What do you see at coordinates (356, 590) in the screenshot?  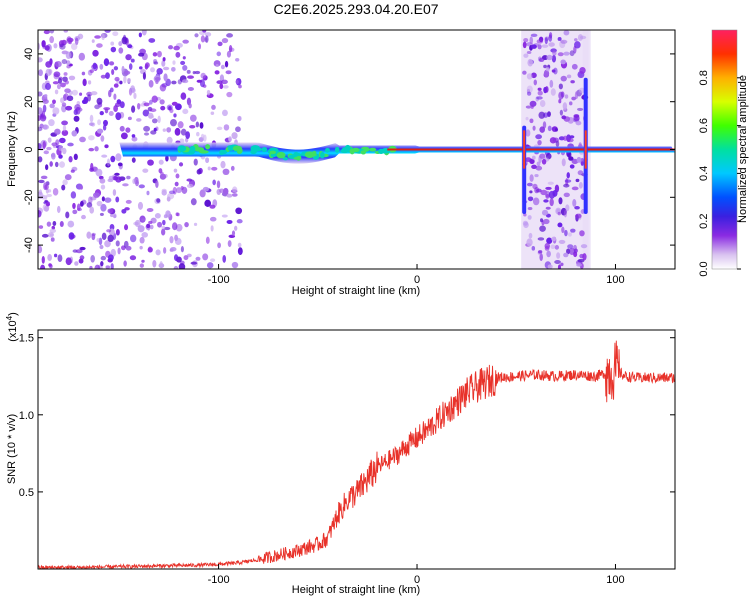 I see `snr-xlabel: Height of straight line (km)` at bounding box center [356, 590].